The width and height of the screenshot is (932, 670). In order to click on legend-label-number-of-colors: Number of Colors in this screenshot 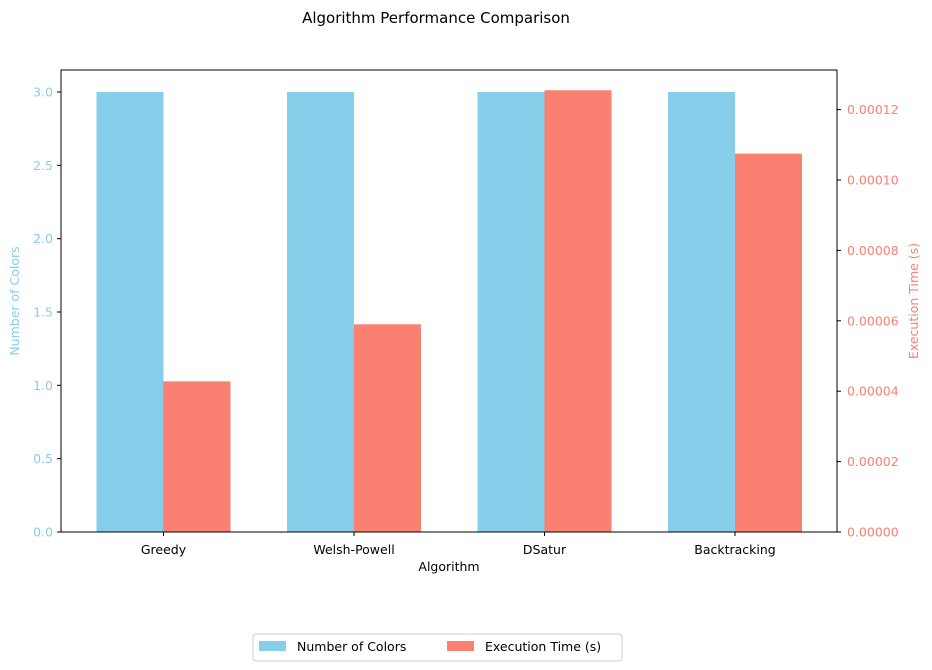, I will do `click(351, 646)`.